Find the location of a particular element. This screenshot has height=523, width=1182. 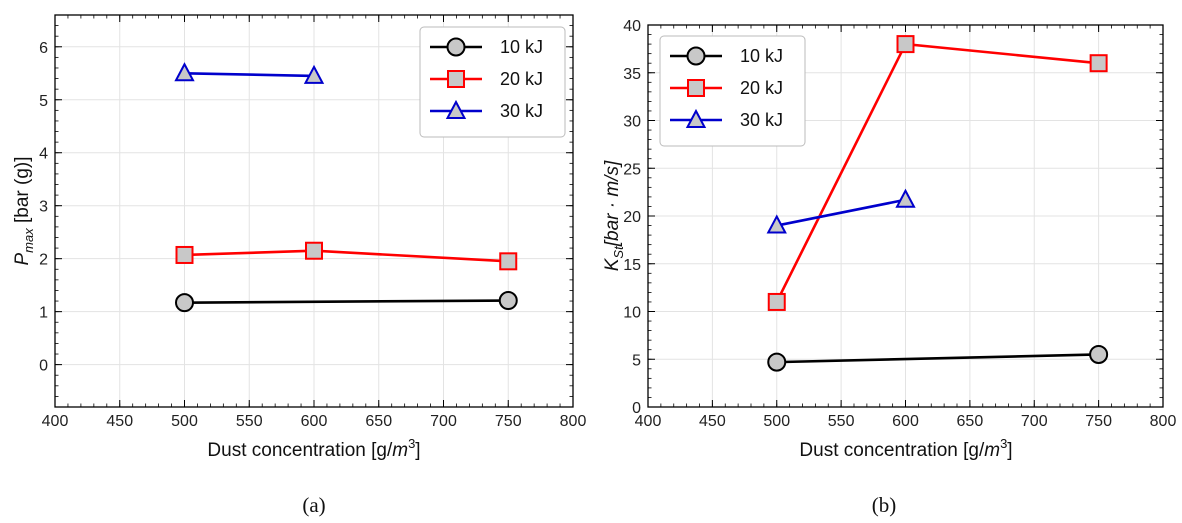

y-tick-label-b-7: 35 is located at coordinates (632, 74).